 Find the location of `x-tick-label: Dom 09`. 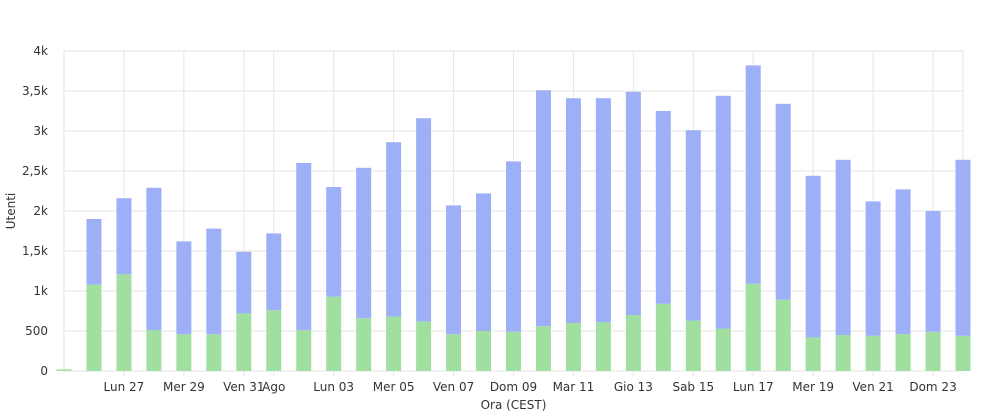

x-tick-label: Dom 09 is located at coordinates (513, 387).